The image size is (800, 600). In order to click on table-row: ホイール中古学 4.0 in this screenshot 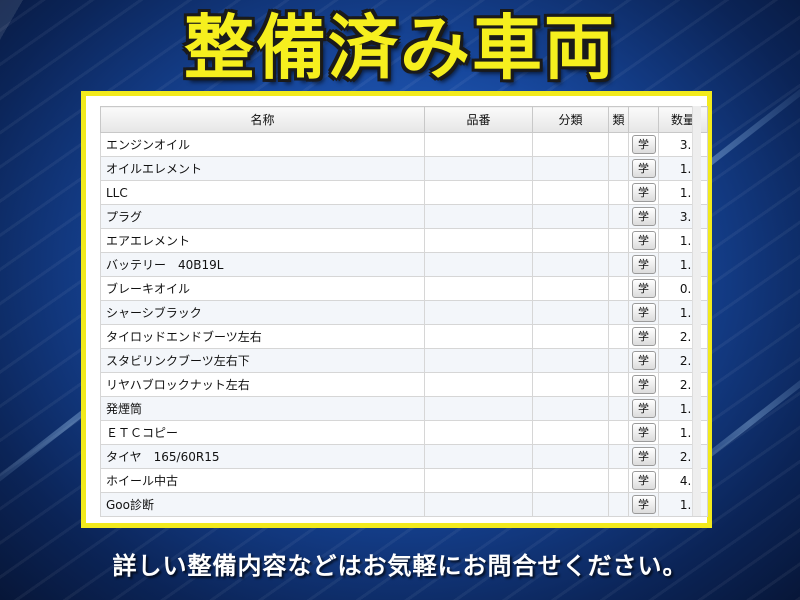, I will do `click(404, 480)`.